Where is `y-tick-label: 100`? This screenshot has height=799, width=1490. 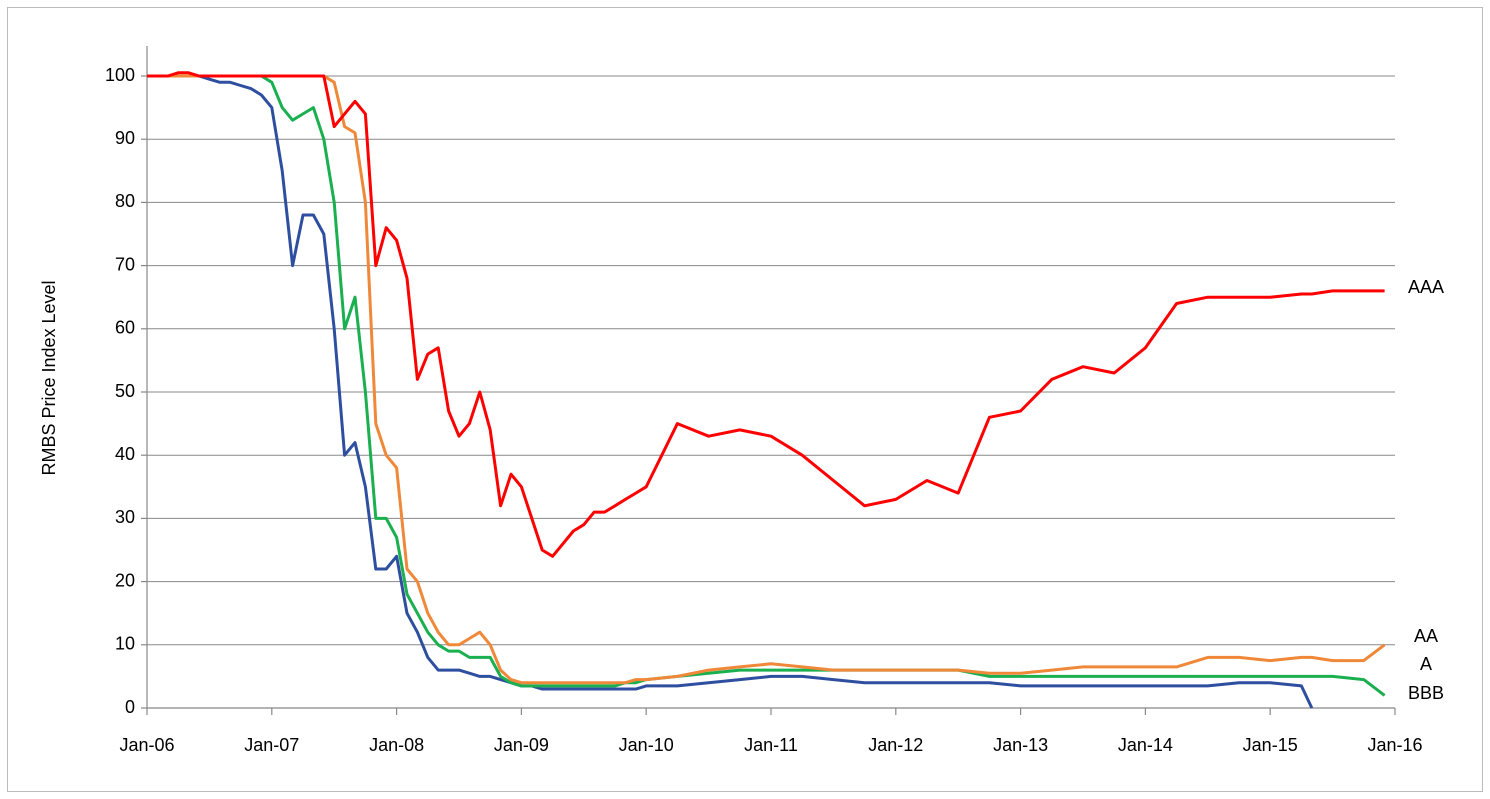
y-tick-label: 100 is located at coordinates (120, 75).